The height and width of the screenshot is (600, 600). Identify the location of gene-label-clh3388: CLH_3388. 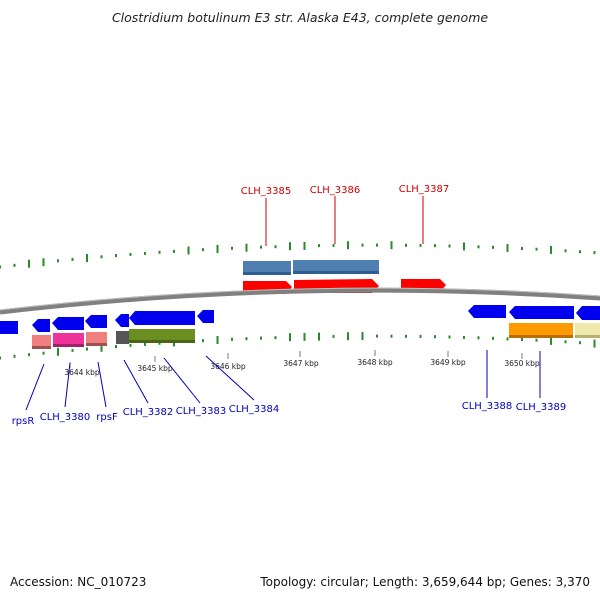
(487, 406).